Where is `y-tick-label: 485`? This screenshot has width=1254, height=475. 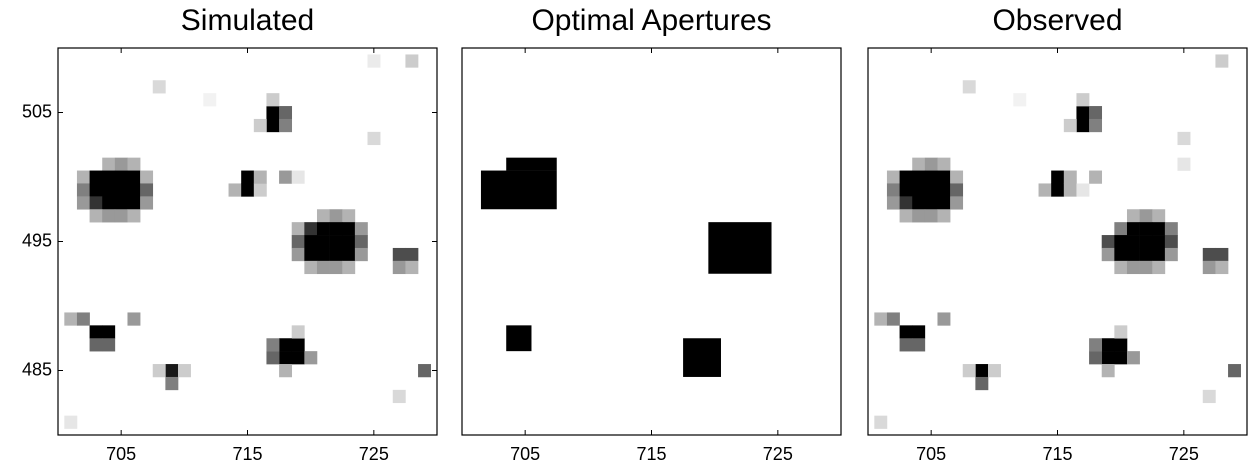
y-tick-label: 485 is located at coordinates (37, 369).